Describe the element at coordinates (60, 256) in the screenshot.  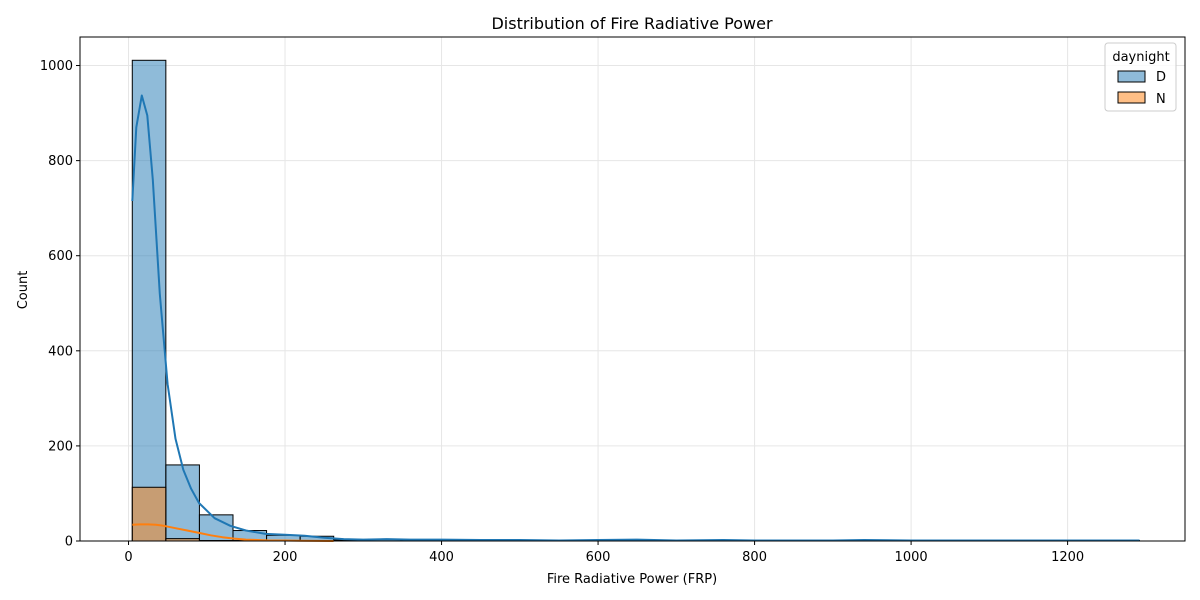
I see `y-tick-label: 600` at that location.